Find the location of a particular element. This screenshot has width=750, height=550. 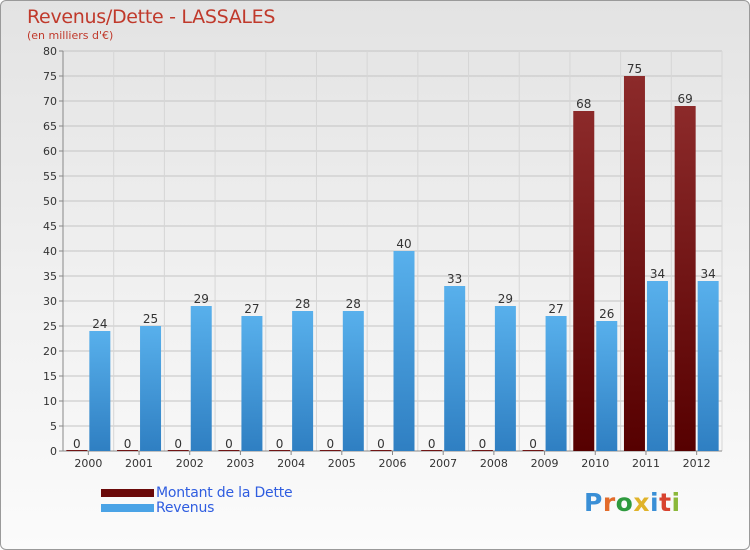

data-label-revenus-2001: 25 is located at coordinates (150, 319).